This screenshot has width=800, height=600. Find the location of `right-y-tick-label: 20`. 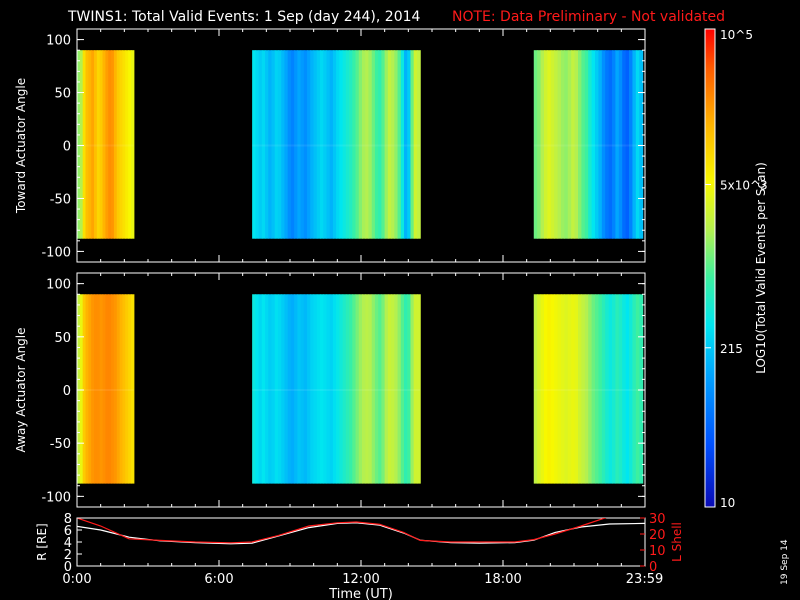

right-y-tick-label: 20 is located at coordinates (657, 535).